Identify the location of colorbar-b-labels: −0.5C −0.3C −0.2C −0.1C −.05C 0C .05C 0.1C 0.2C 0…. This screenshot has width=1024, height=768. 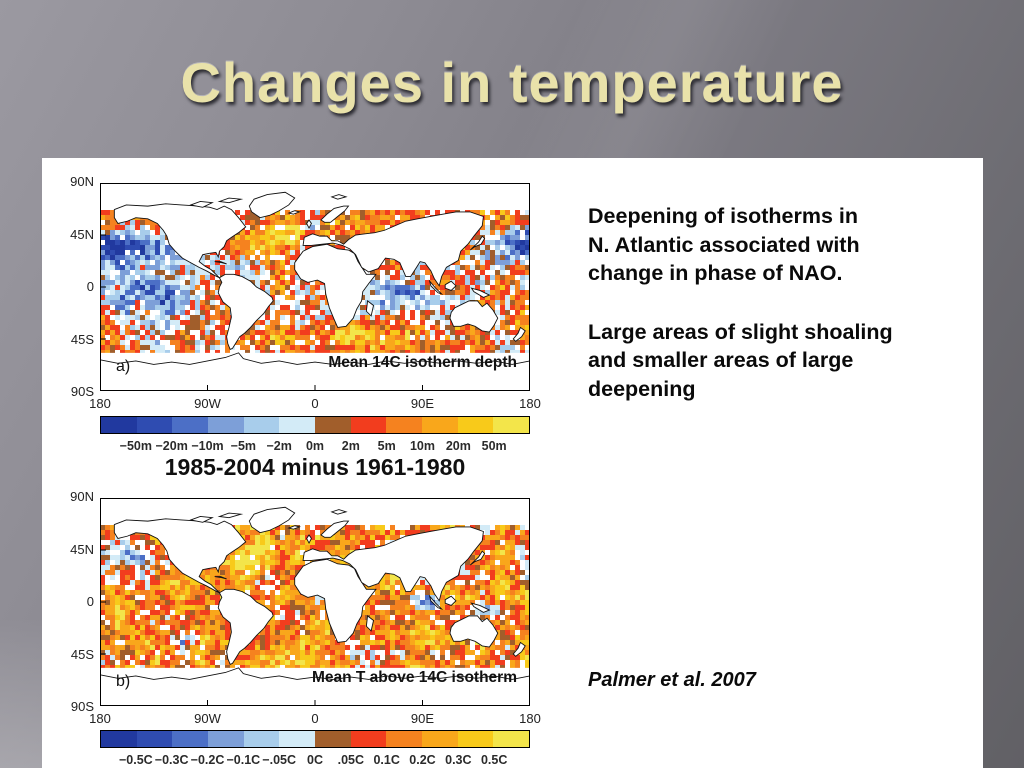
(315, 760).